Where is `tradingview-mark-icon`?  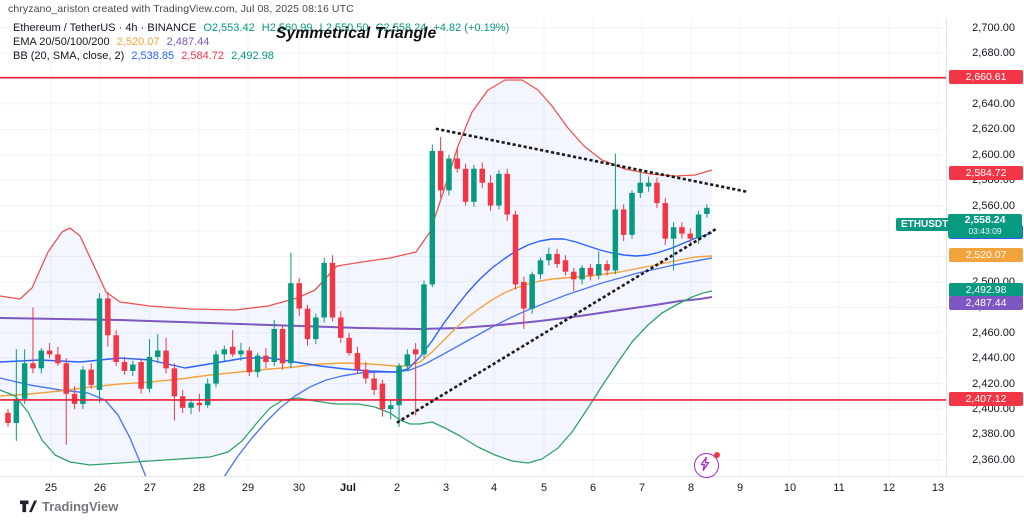 tradingview-mark-icon is located at coordinates (28, 506).